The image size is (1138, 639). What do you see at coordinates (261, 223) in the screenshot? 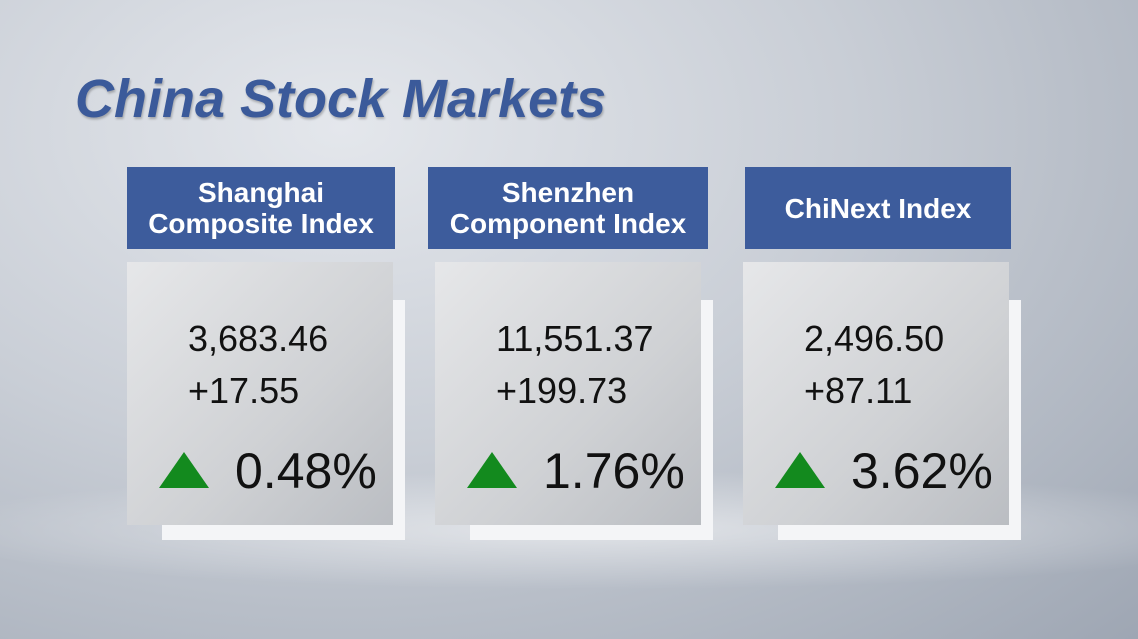
I see `card-name: Composite Index` at bounding box center [261, 223].